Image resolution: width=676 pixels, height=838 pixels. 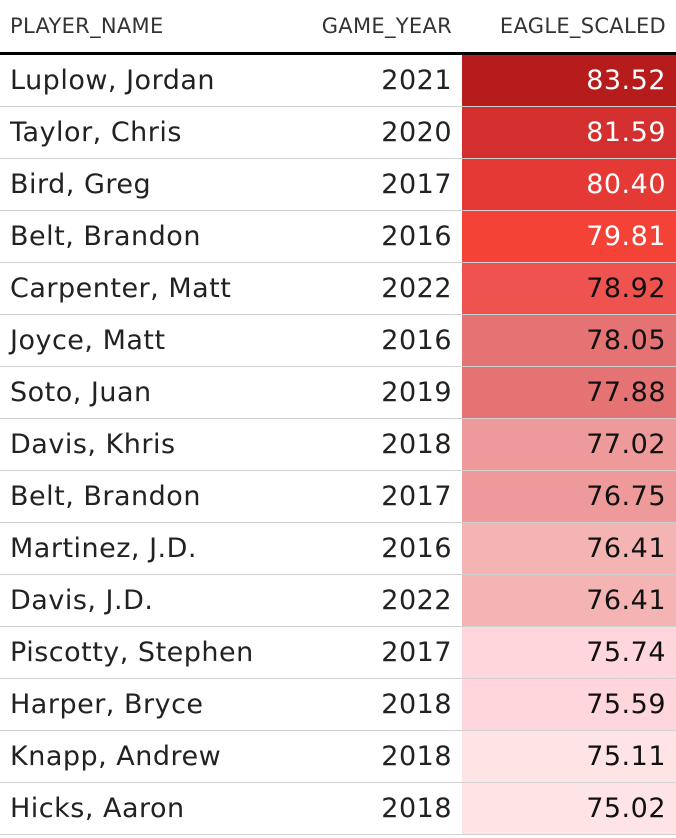 I want to click on table-row: Davis, J.D. 2022 76.41, so click(x=338, y=600).